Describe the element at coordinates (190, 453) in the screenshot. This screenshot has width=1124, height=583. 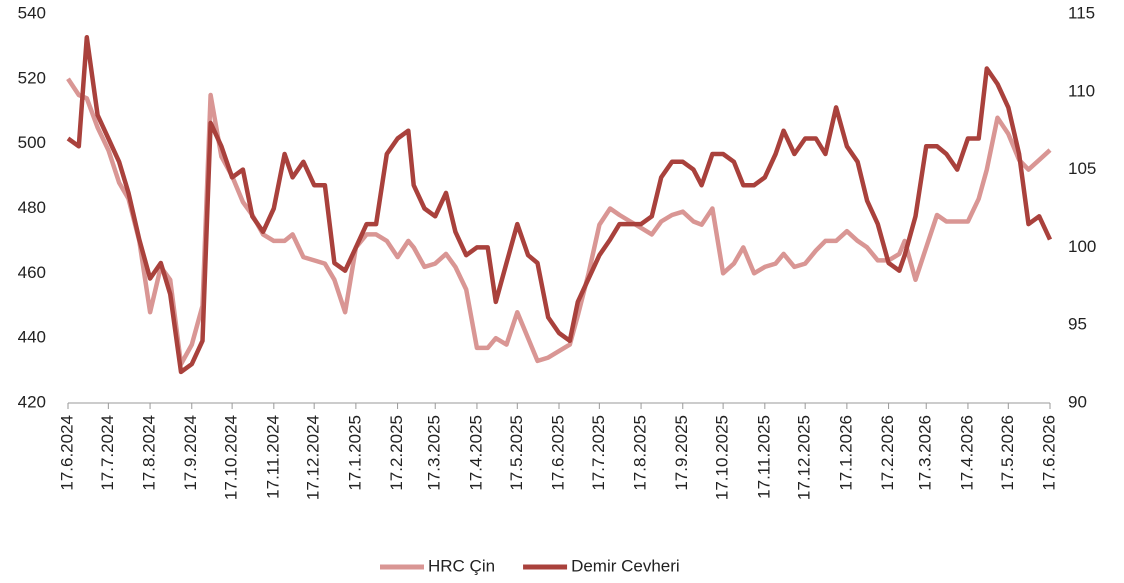
I see `x-tick-label: 17.9.2024` at that location.